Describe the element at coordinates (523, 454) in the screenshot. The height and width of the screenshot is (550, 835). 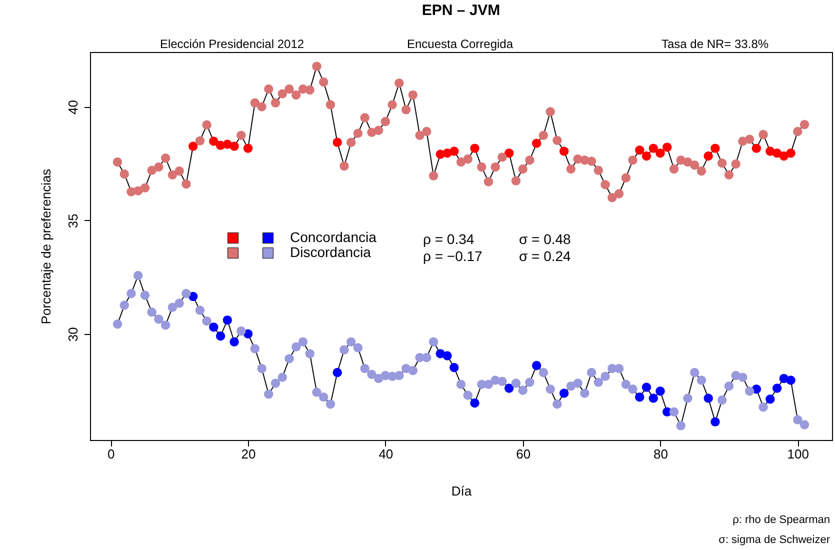
I see `x-tick-label: 60` at that location.